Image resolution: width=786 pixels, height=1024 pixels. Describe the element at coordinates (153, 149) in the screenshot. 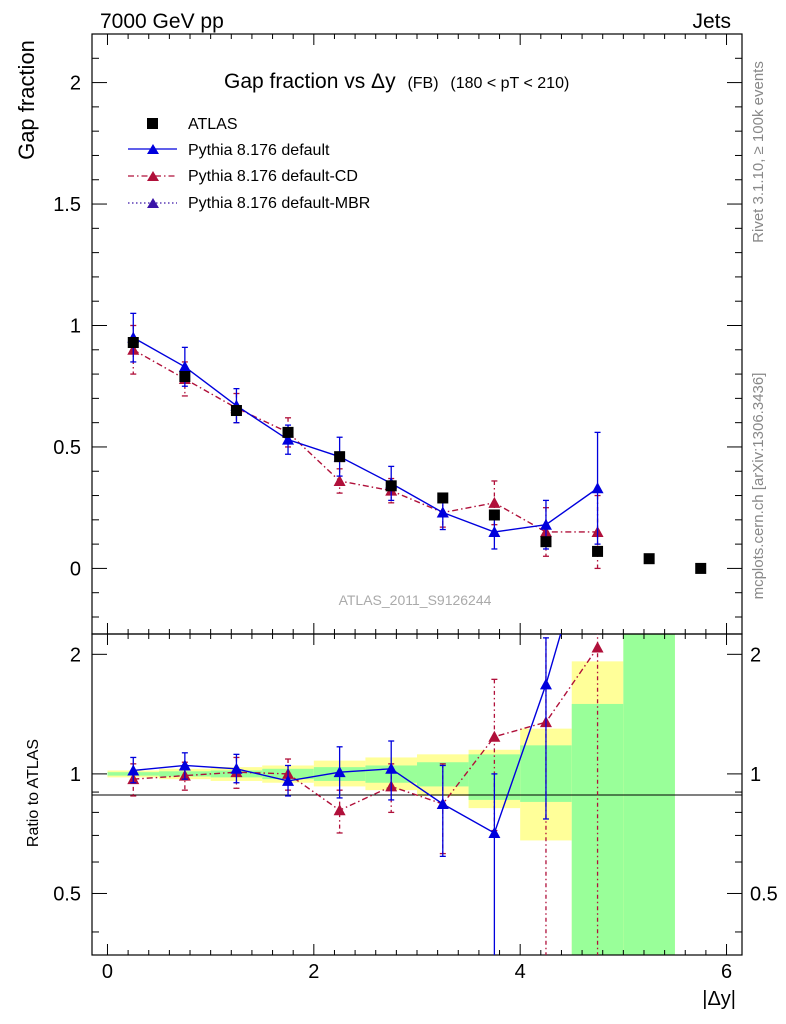

I see `legend-marker-default` at that location.